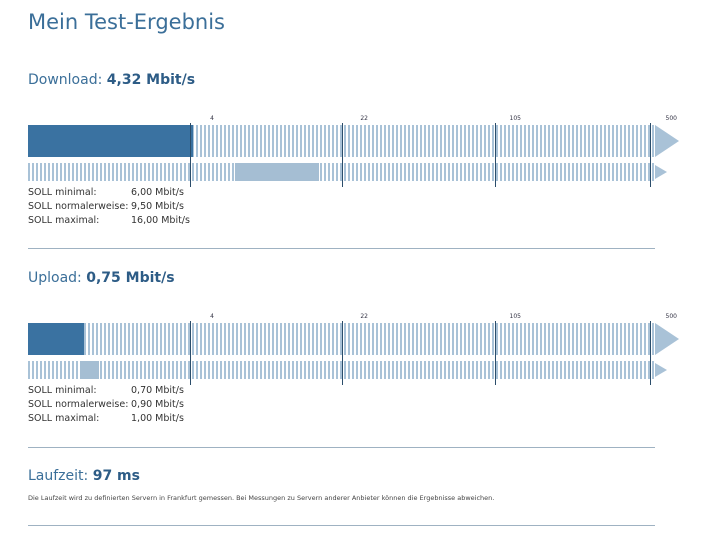 Image resolution: width=705 pixels, height=533 pixels. Describe the element at coordinates (130, 278) in the screenshot. I see `upload-value: 0,75 Mbit/s` at that location.